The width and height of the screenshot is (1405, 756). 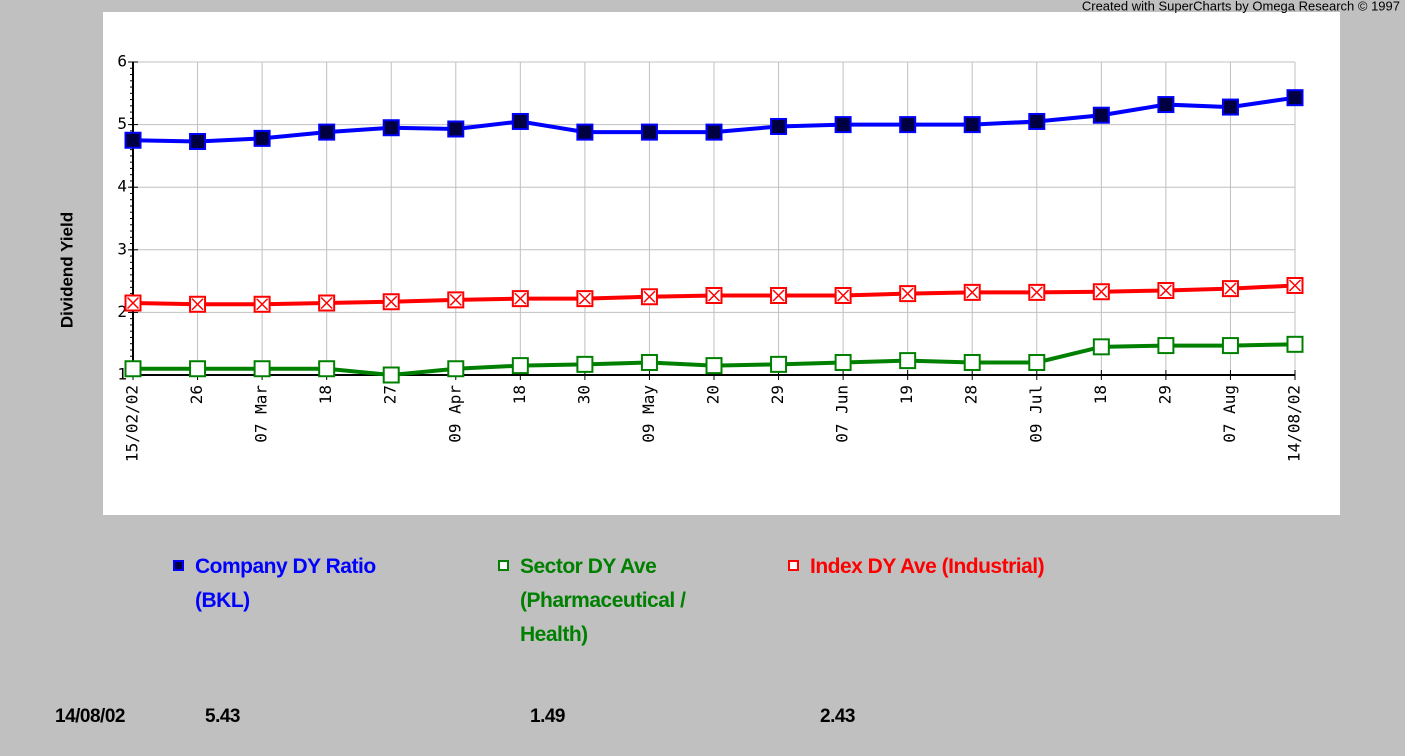 I want to click on y-tick-label: 3, so click(x=122, y=248).